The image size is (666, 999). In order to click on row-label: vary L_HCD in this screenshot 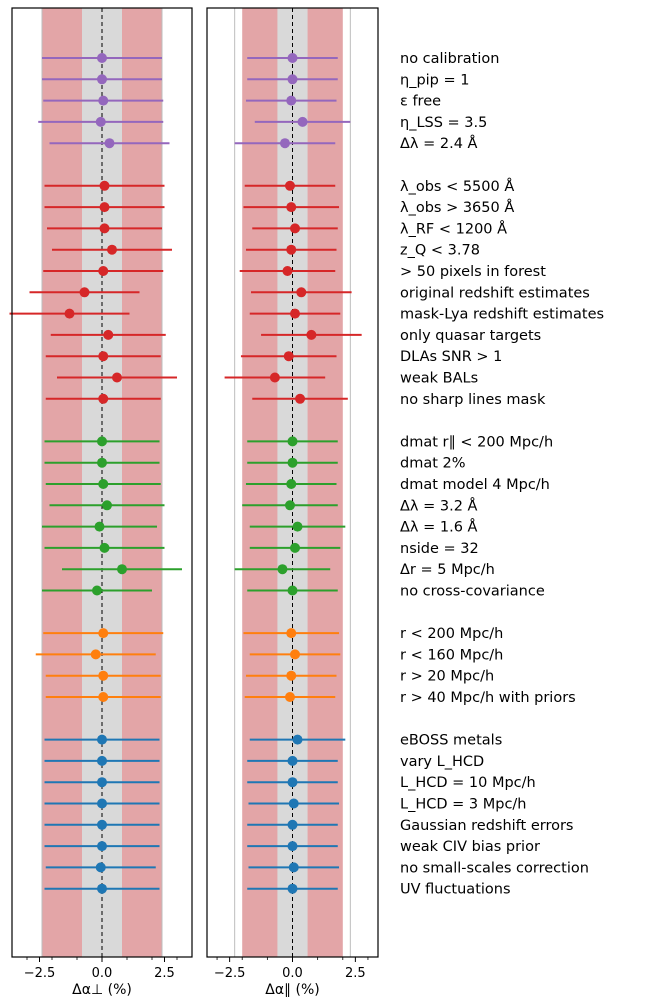, I will do `click(442, 762)`.